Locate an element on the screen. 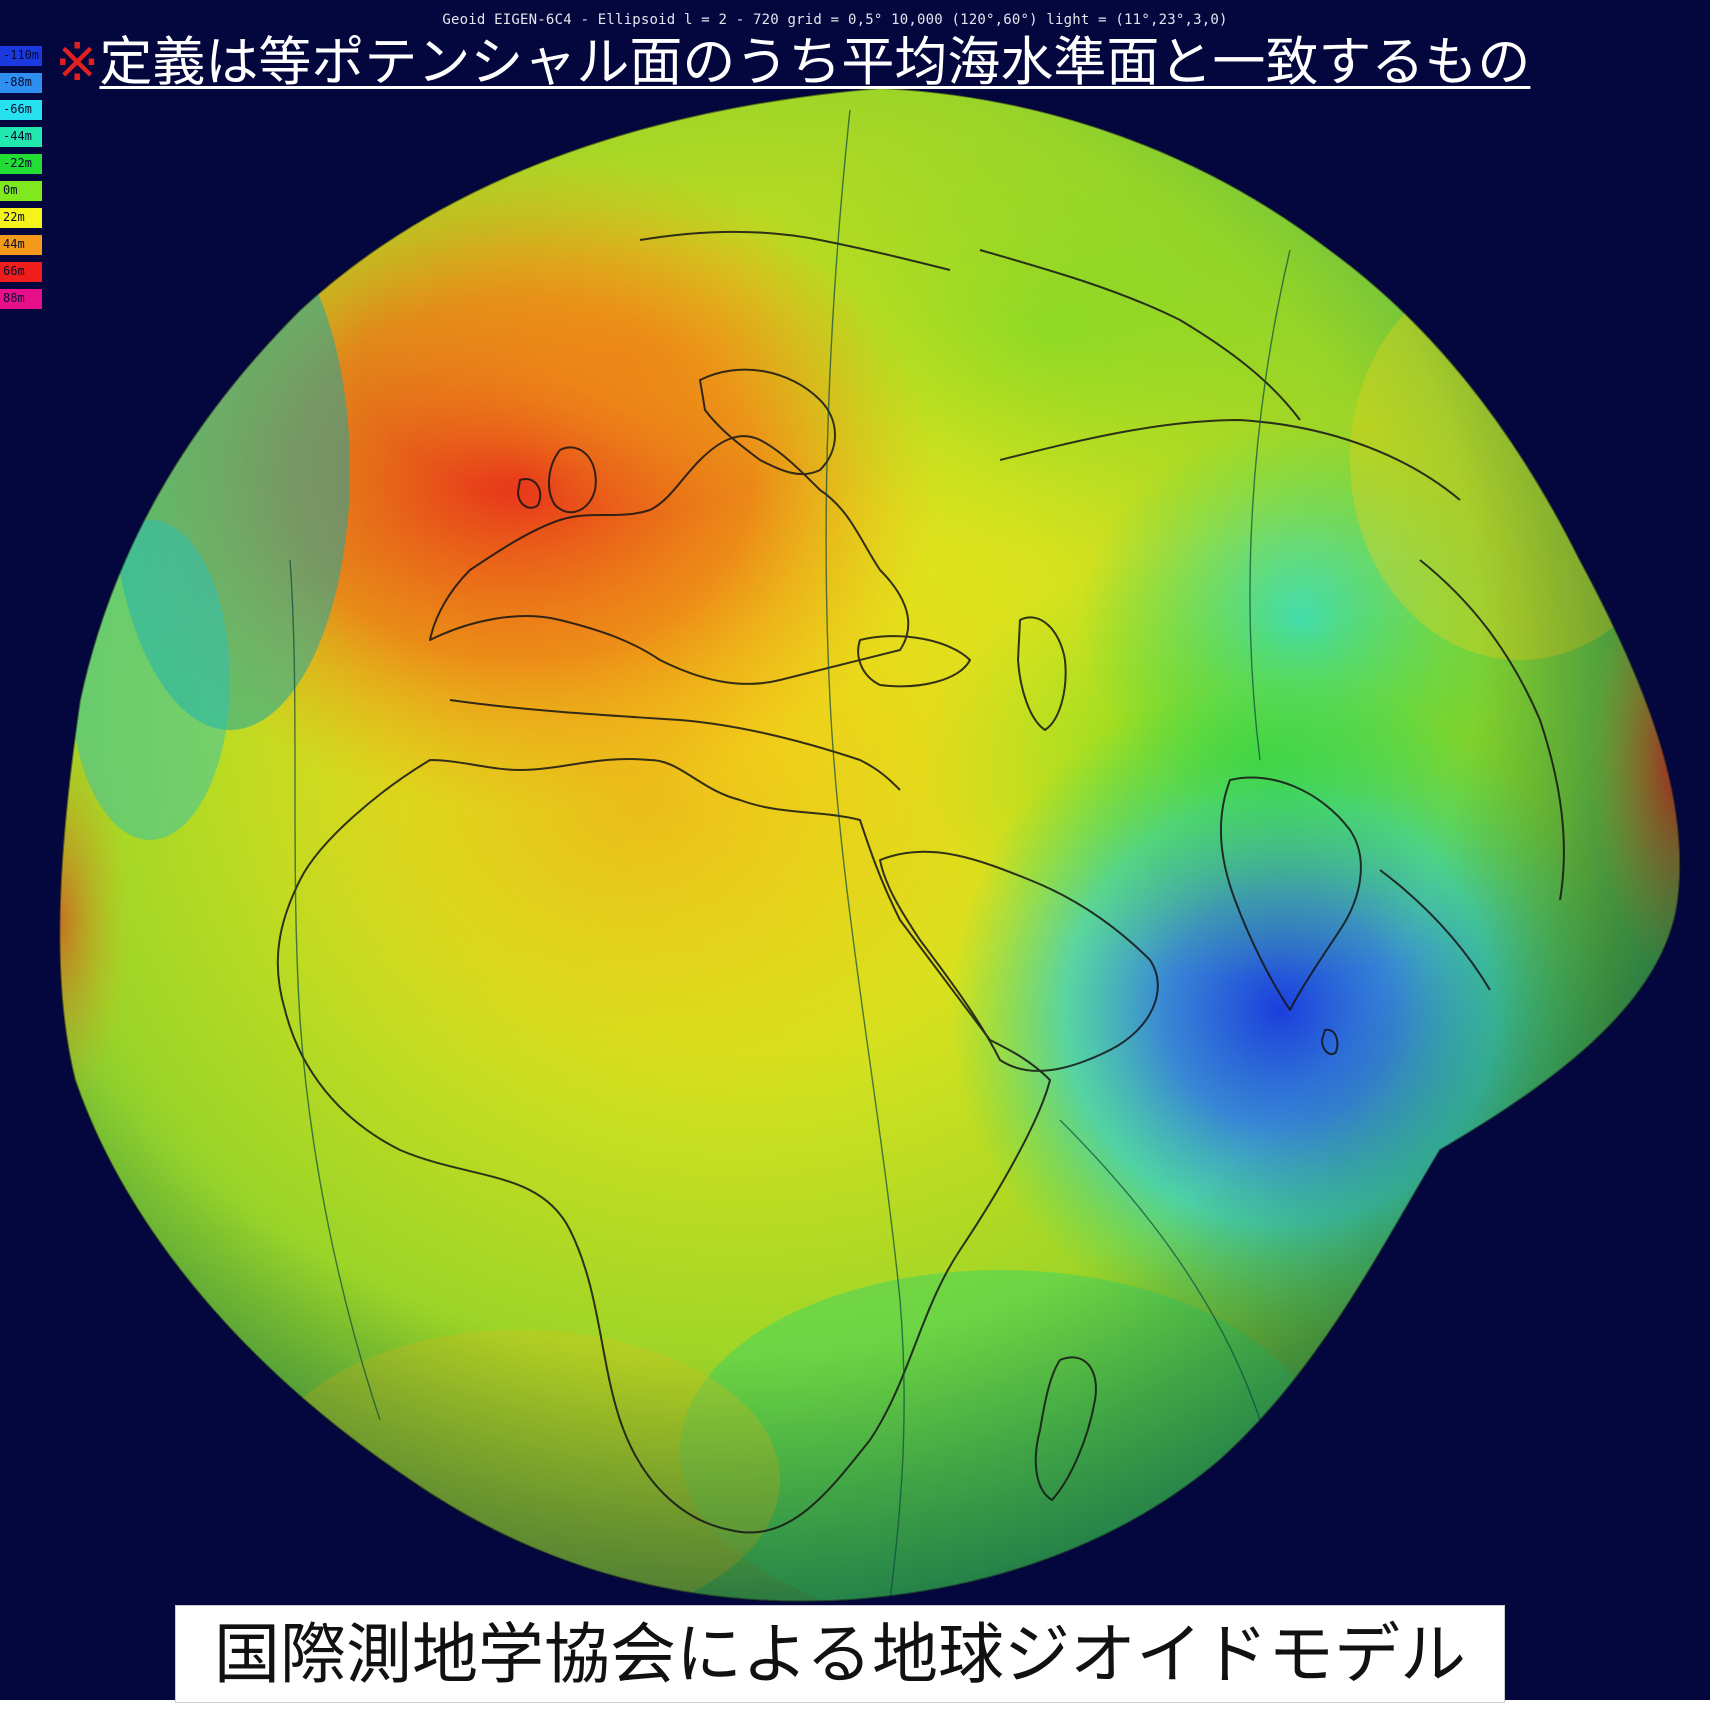 Image resolution: width=1718 pixels, height=1709 pixels. legend-item: -44m is located at coordinates (22, 137).